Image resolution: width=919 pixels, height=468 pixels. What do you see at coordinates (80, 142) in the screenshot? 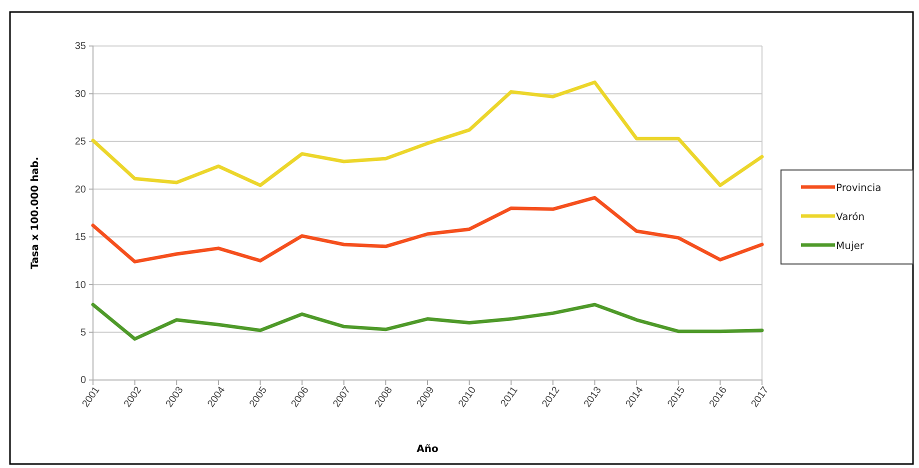
I see `y-tick-label: 25` at bounding box center [80, 142].